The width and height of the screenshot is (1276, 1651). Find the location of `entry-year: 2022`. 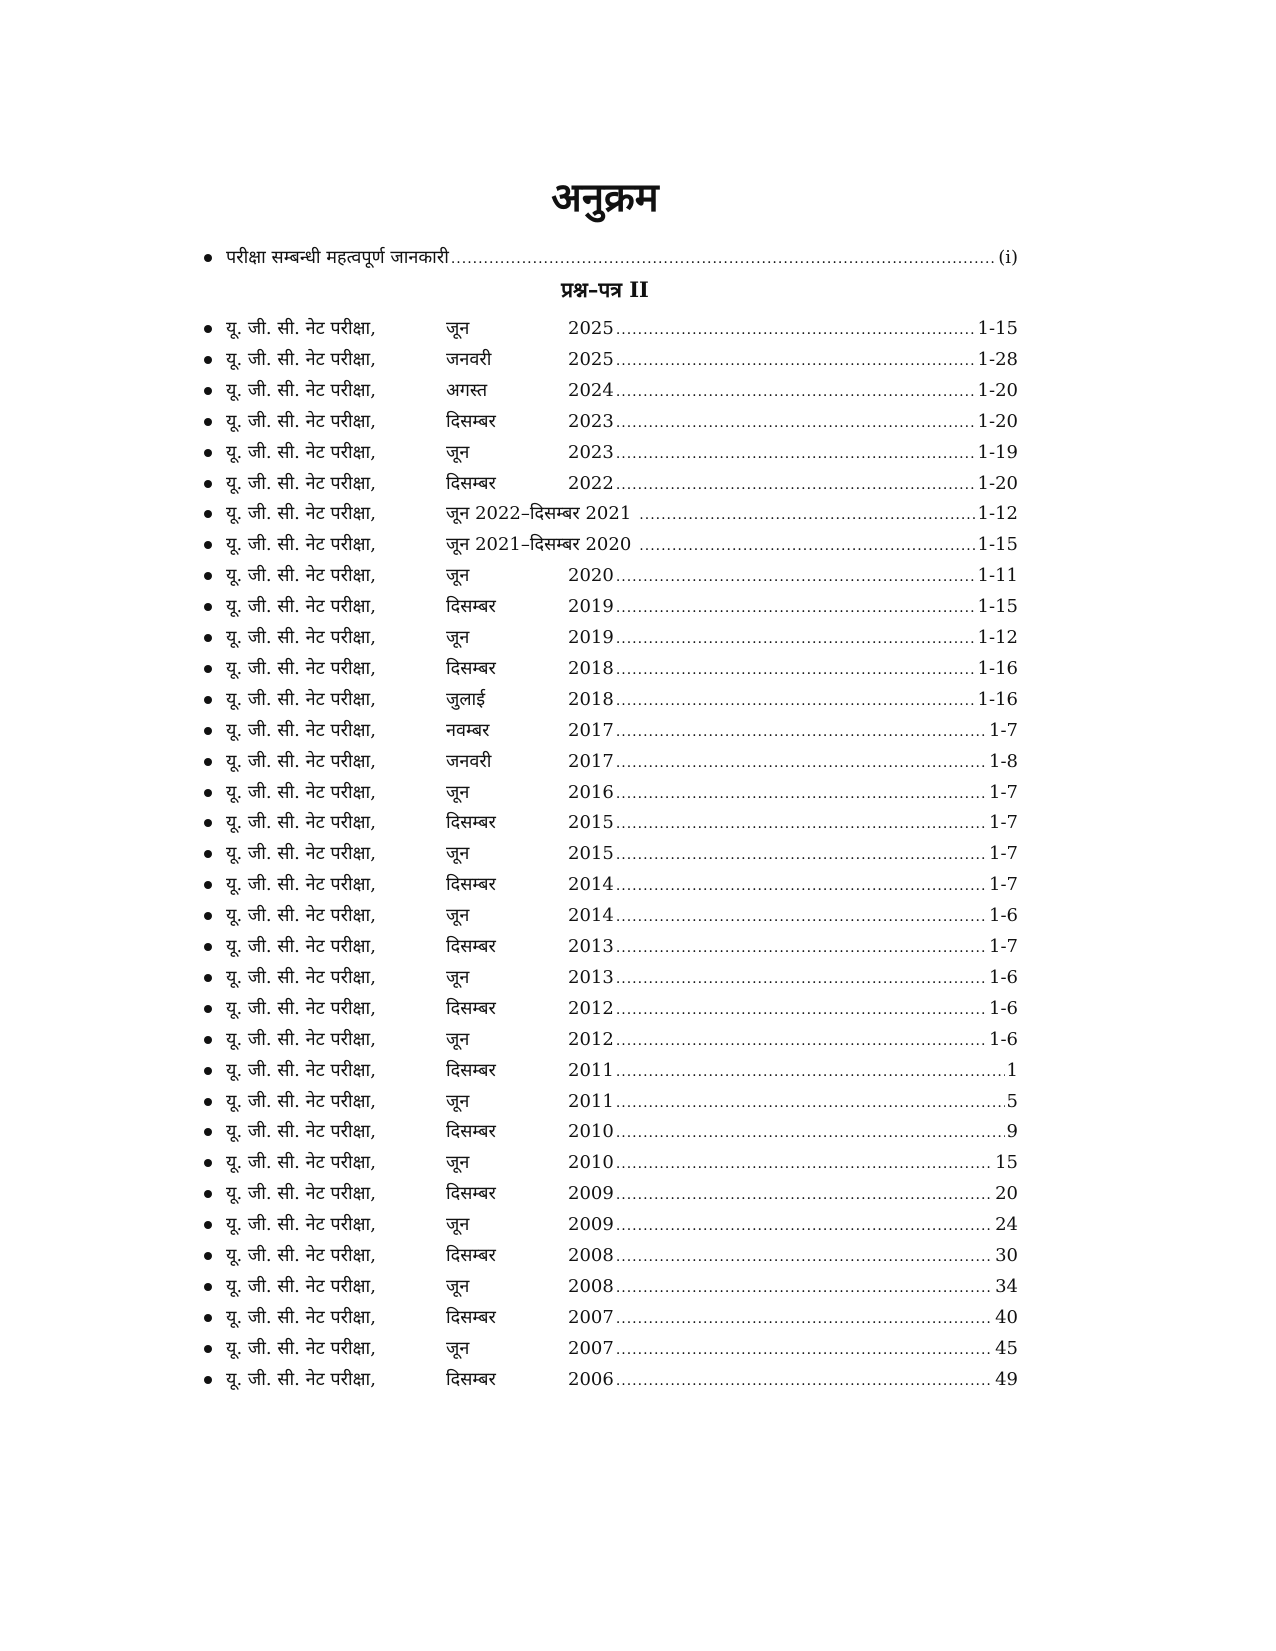

entry-year: 2022 is located at coordinates (591, 483).